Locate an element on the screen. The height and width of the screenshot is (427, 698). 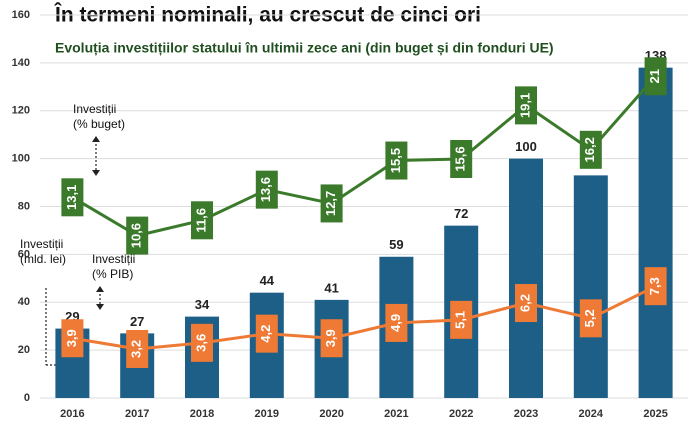
point-label: 15,5 is located at coordinates (395, 160).